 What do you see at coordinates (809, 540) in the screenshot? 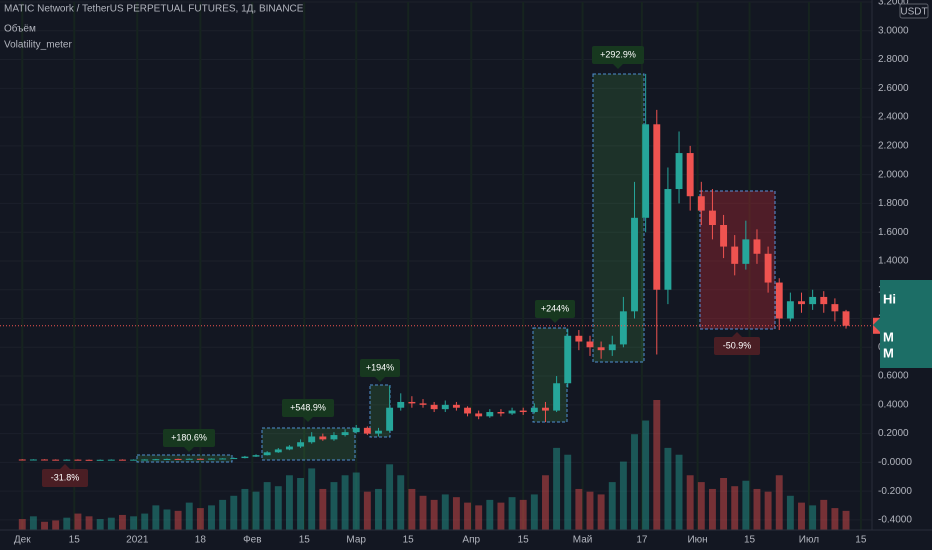
I see `x-tick-label: Июл` at bounding box center [809, 540].